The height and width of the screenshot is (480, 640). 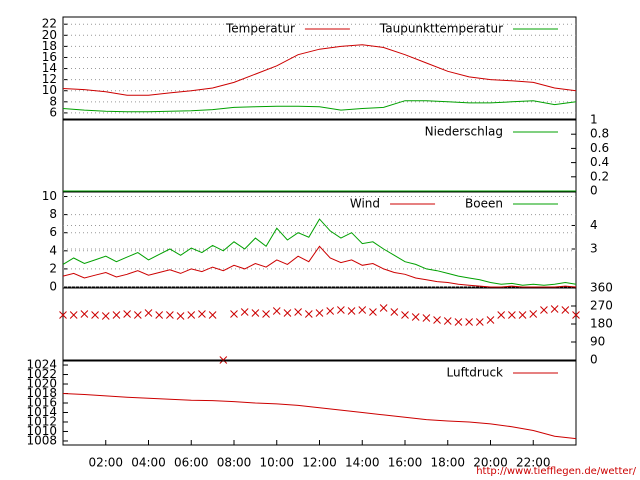 What do you see at coordinates (105, 463) in the screenshot?
I see `x-tick-label: 02:00` at bounding box center [105, 463].